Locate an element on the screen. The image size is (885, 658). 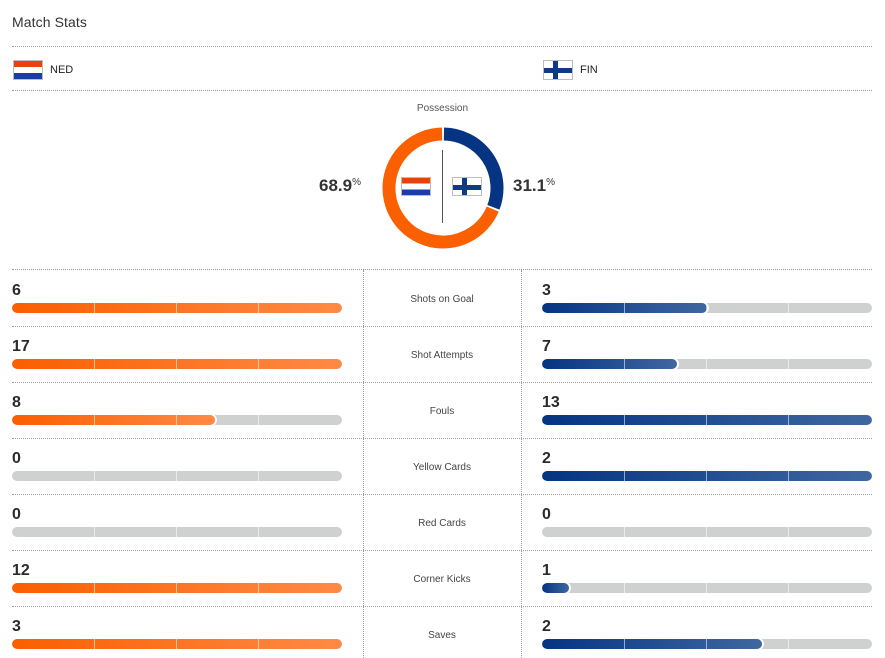
team-code-away: FIN is located at coordinates (589, 70).